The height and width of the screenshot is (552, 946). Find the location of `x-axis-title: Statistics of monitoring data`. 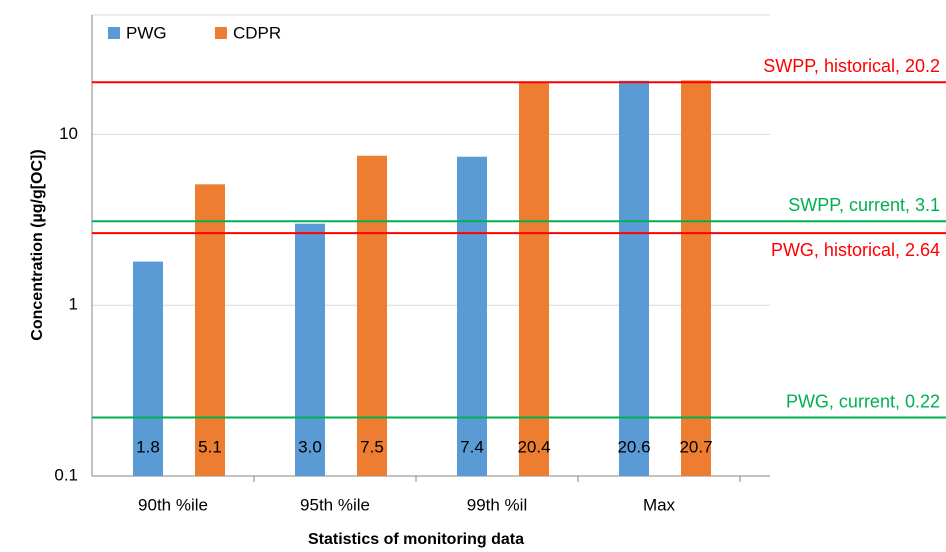

x-axis-title: Statistics of monitoring data is located at coordinates (416, 539).